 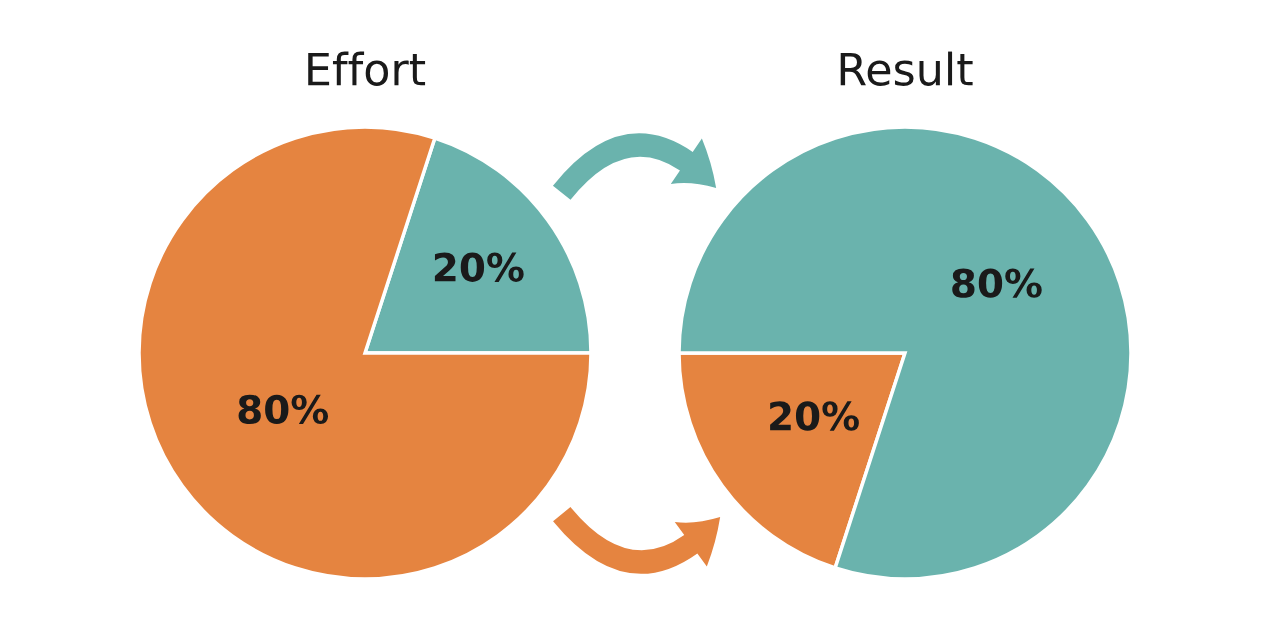 What do you see at coordinates (367, 68) in the screenshot?
I see `chart-title: Effort` at bounding box center [367, 68].